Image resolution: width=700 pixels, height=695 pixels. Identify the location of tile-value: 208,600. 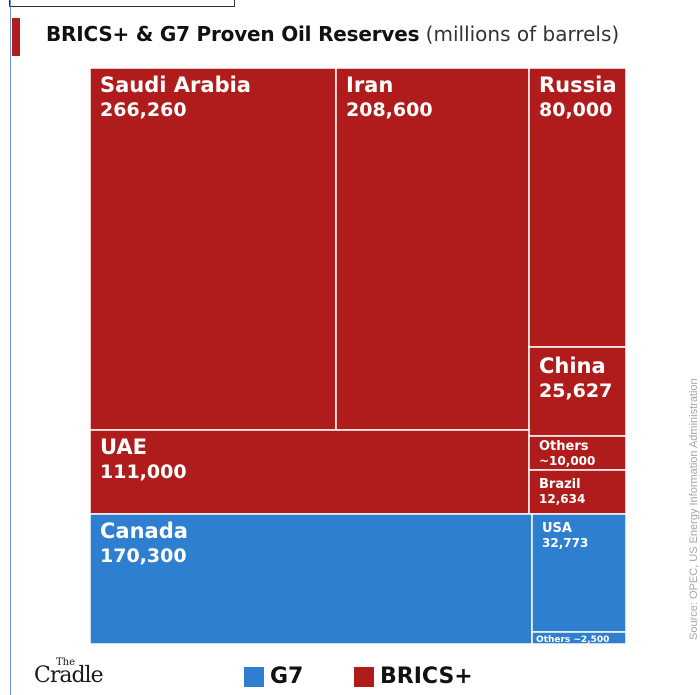
(389, 110).